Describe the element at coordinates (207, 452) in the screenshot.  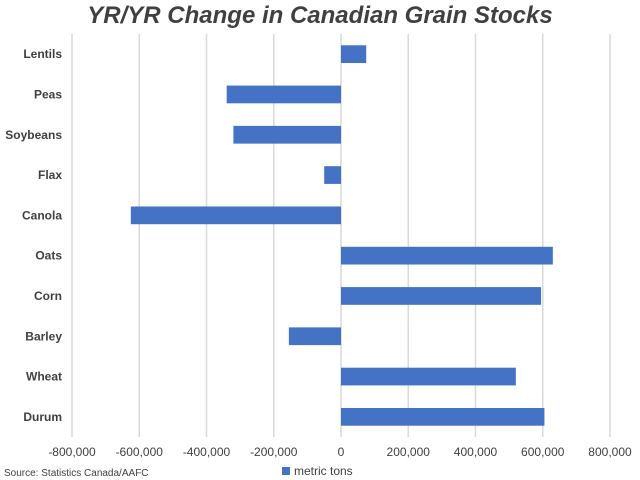
I see `x-tick-label: -400,000` at that location.